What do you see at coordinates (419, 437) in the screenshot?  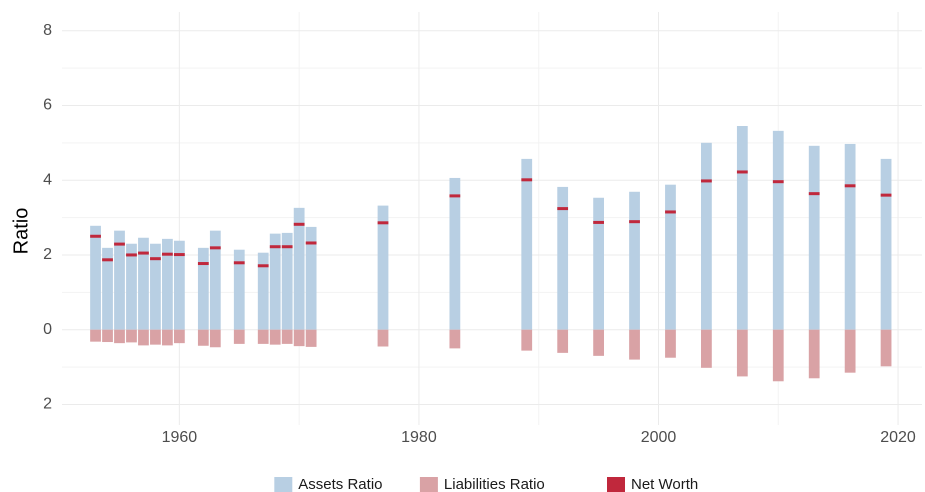 I see `x-tick-label: 1980` at bounding box center [419, 437].